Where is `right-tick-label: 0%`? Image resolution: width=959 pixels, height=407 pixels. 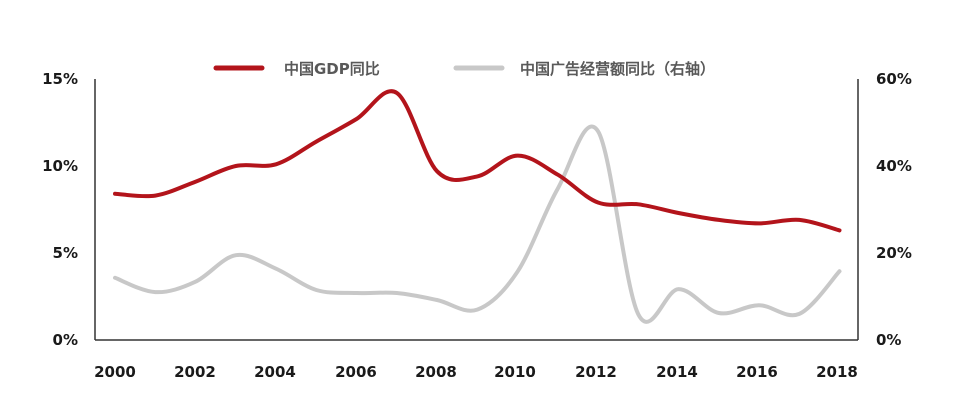 right-tick-label: 0% is located at coordinates (888, 340).